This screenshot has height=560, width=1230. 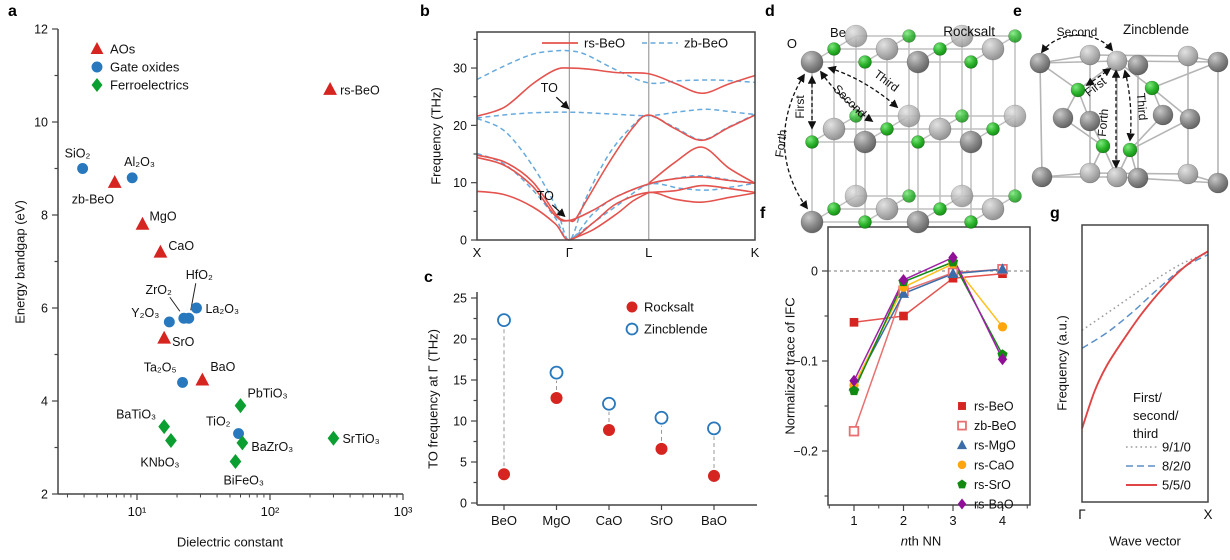 I want to click on a-point-label: MgO, so click(x=163, y=216).